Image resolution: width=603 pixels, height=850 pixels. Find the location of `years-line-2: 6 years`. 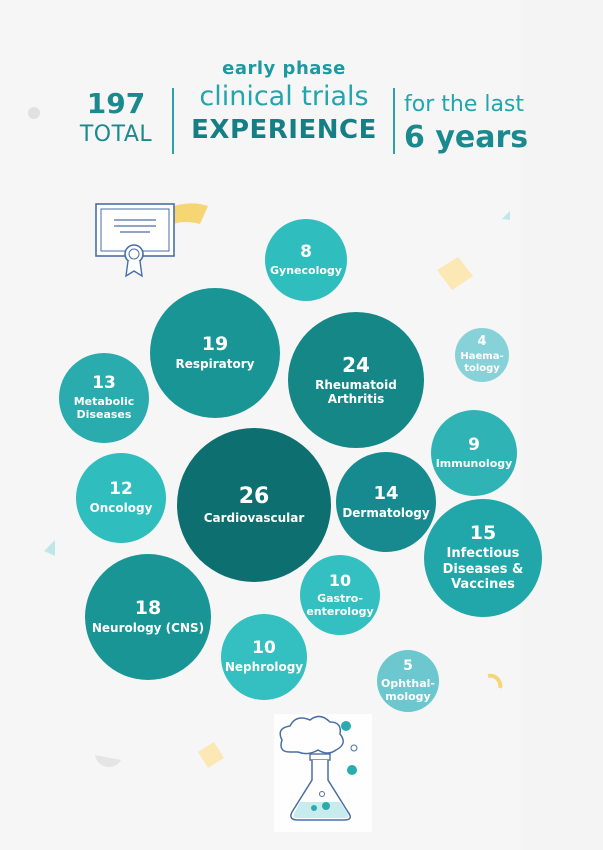

years-line-2: 6 years is located at coordinates (466, 137).